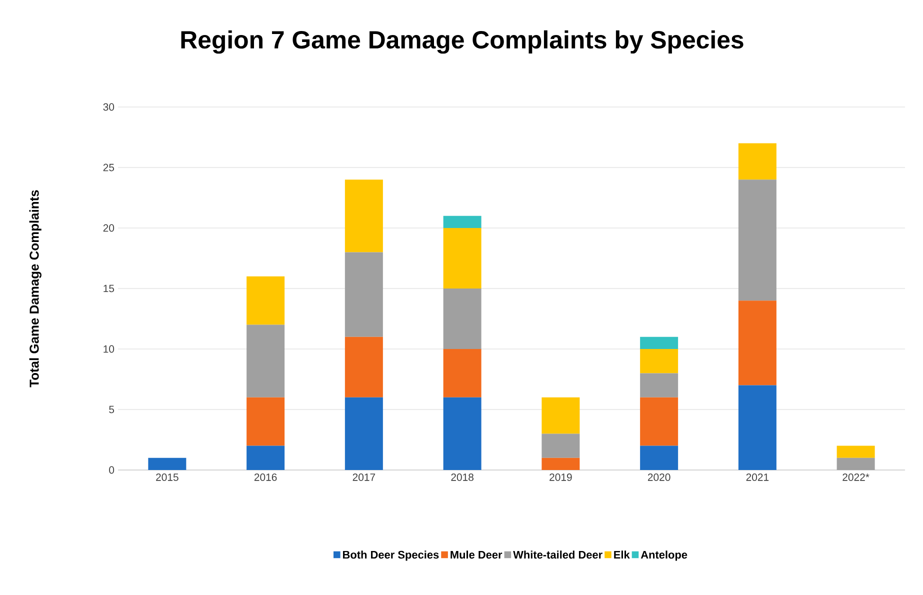 This screenshot has width=923, height=595. What do you see at coordinates (111, 470) in the screenshot?
I see `y-tick-label: 0` at bounding box center [111, 470].